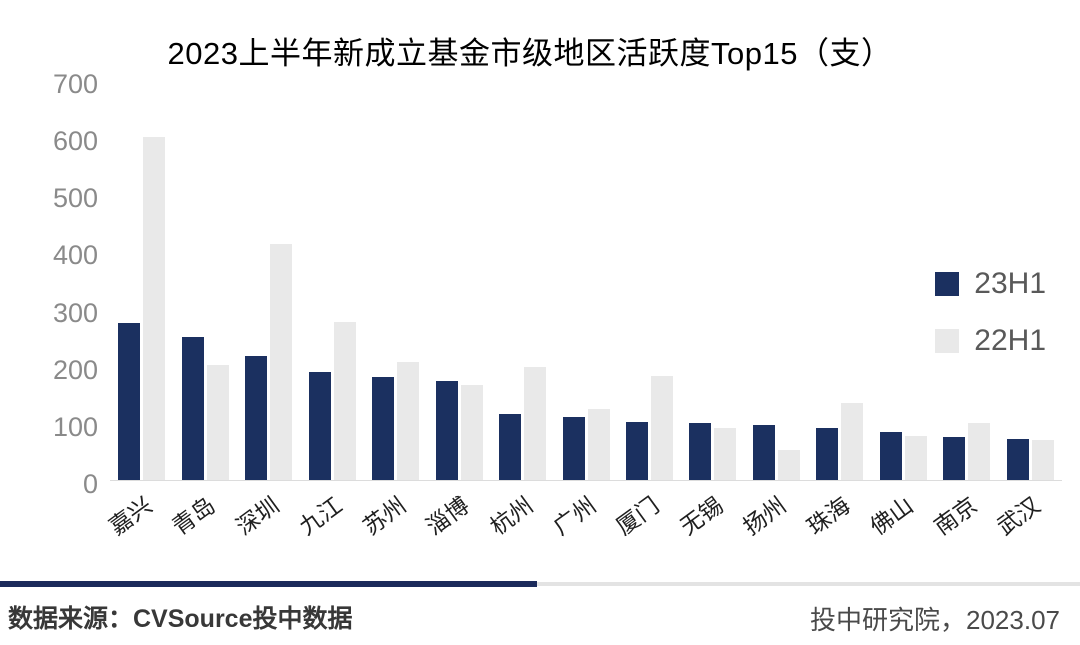 This screenshot has width=1080, height=645. What do you see at coordinates (75, 198) in the screenshot?
I see `y-tick-label-500: 500` at bounding box center [75, 198].